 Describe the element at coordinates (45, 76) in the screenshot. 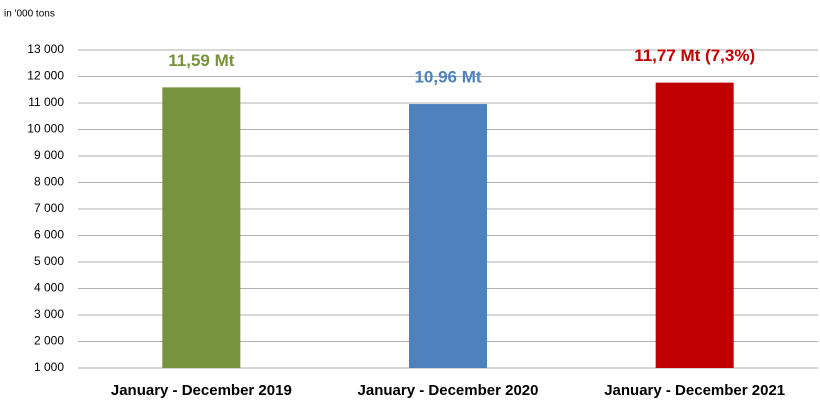

I see `y-tick-label: 12 000` at that location.